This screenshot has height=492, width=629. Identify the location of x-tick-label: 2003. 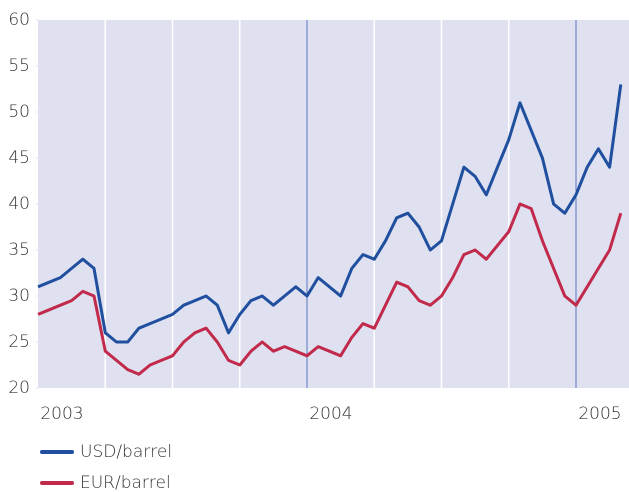
(61, 414).